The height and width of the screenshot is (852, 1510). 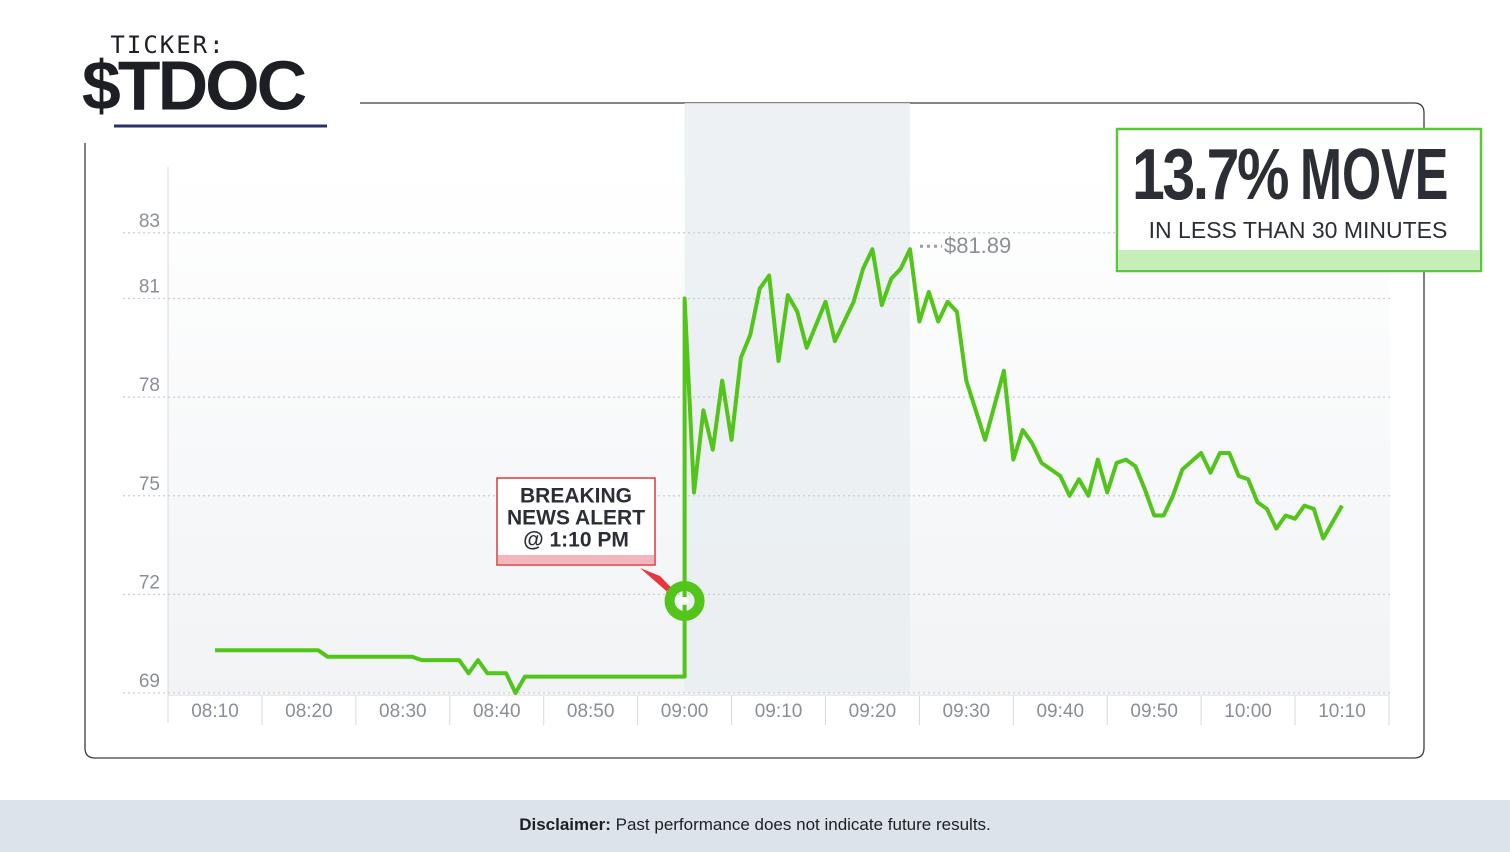 I want to click on event-marker-dot, so click(x=684, y=600).